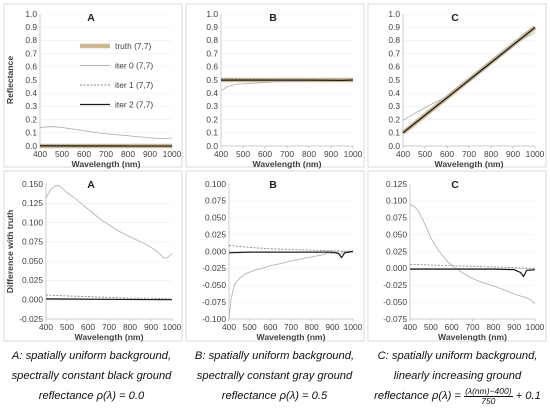  I want to click on caption-c-fraction: (λ(nm)−400) 750, so click(488, 395).